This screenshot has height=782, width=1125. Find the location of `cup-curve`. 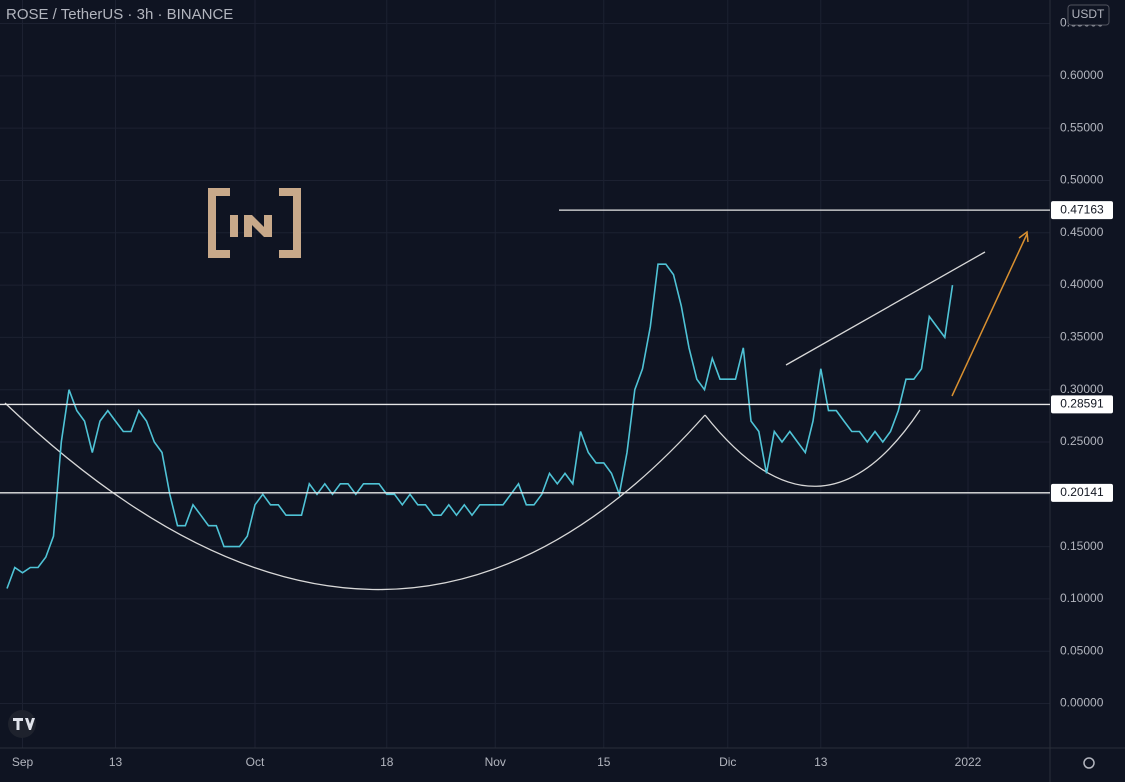

cup-curve is located at coordinates (812, 448).